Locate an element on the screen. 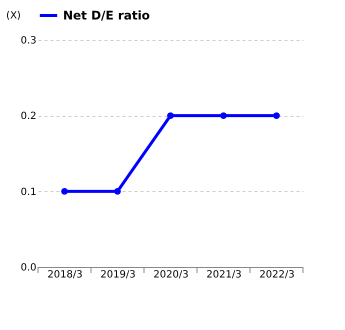 The image size is (345, 330). legend-label: Net D/E ratio is located at coordinates (106, 15).